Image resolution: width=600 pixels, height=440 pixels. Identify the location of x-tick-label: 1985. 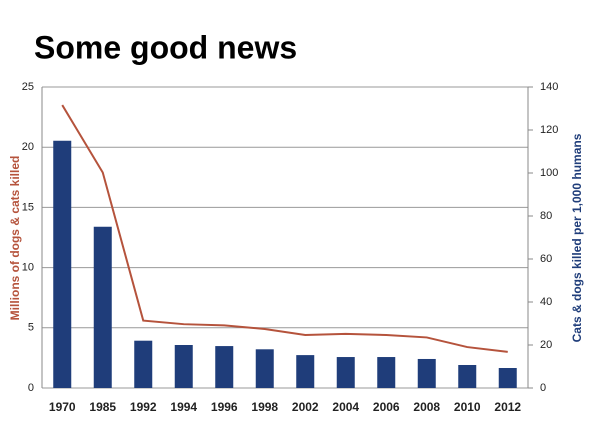
(102, 407).